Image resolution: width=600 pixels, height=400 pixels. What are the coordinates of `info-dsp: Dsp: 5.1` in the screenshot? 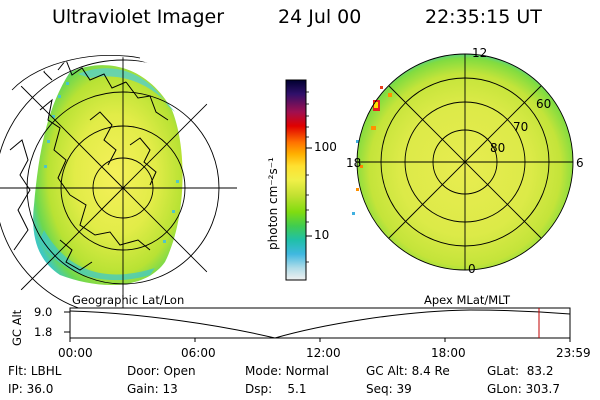 It's located at (276, 389).